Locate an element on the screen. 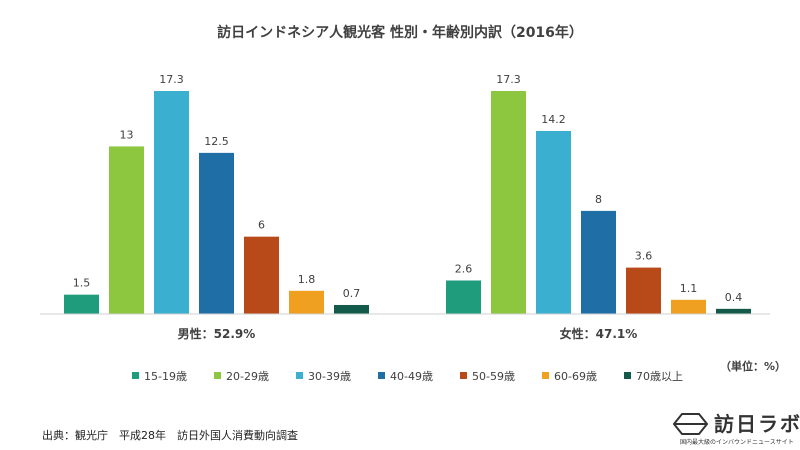  value-label: 1.8 is located at coordinates (307, 279).